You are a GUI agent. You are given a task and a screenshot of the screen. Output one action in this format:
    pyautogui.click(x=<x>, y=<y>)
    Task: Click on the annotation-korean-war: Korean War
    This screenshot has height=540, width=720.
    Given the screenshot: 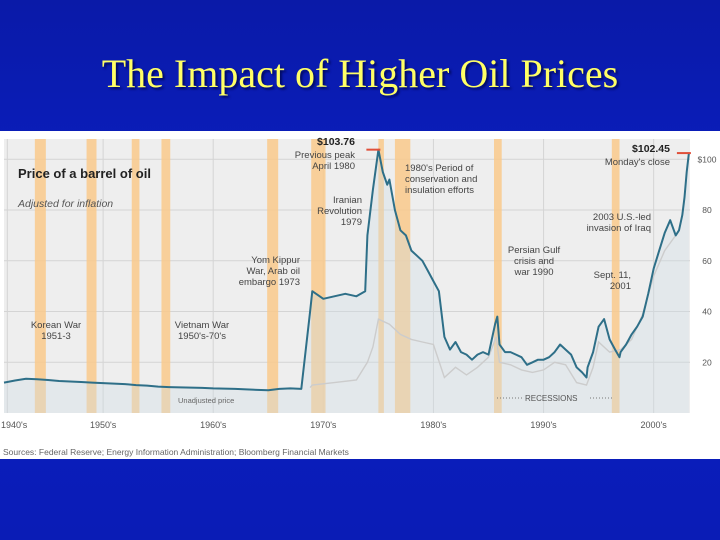 What is the action you would take?
    pyautogui.click(x=56, y=325)
    